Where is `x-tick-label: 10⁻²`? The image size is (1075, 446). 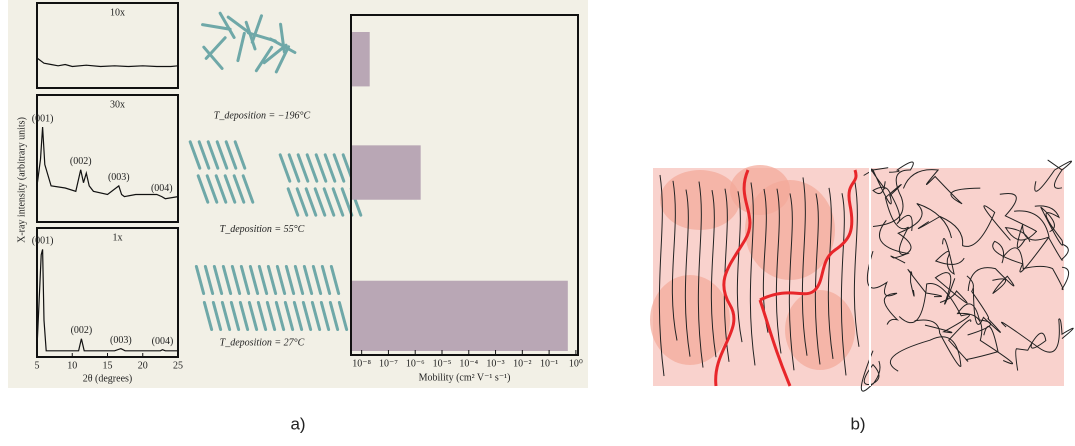 x-tick-label: 10⁻² is located at coordinates (522, 363).